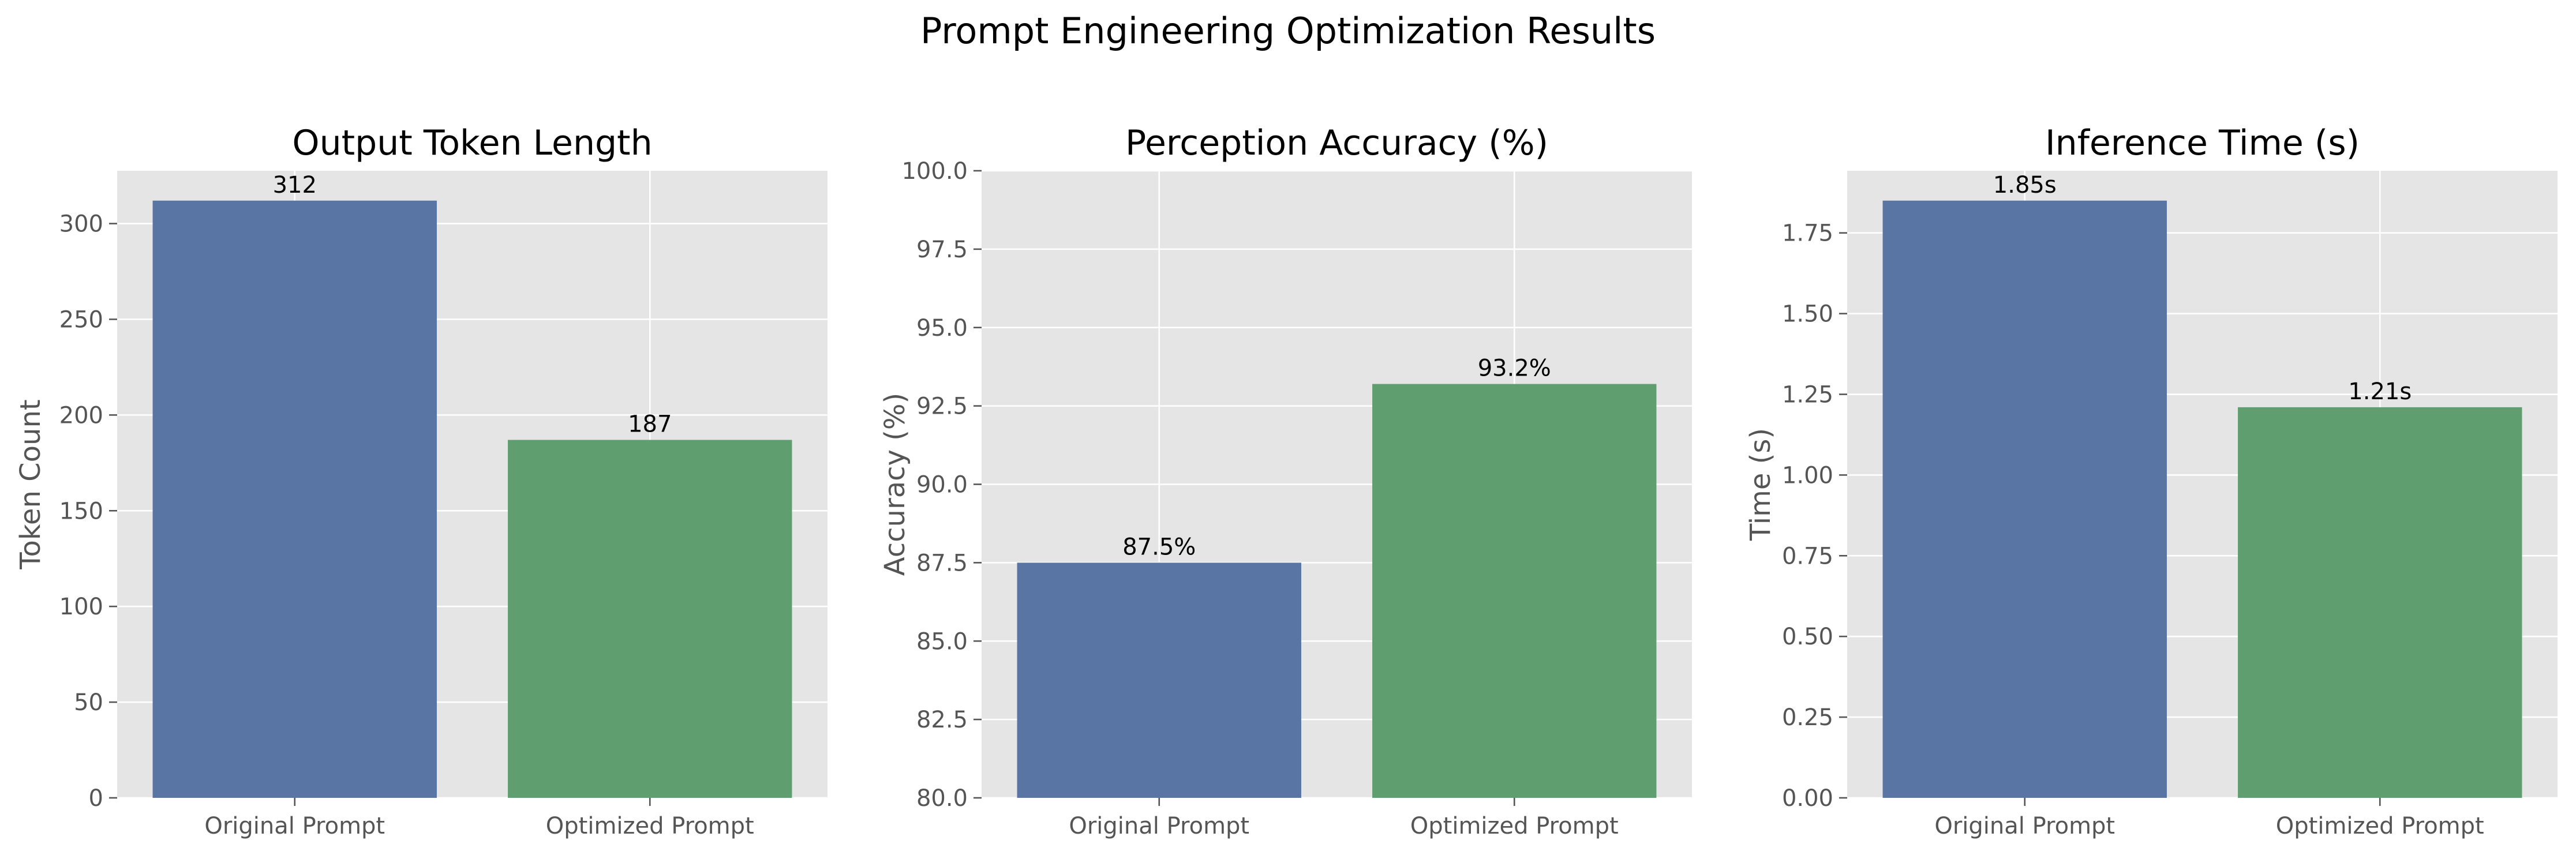 The image size is (2576, 859). What do you see at coordinates (81, 511) in the screenshot?
I see `y-tick-label: 150` at bounding box center [81, 511].